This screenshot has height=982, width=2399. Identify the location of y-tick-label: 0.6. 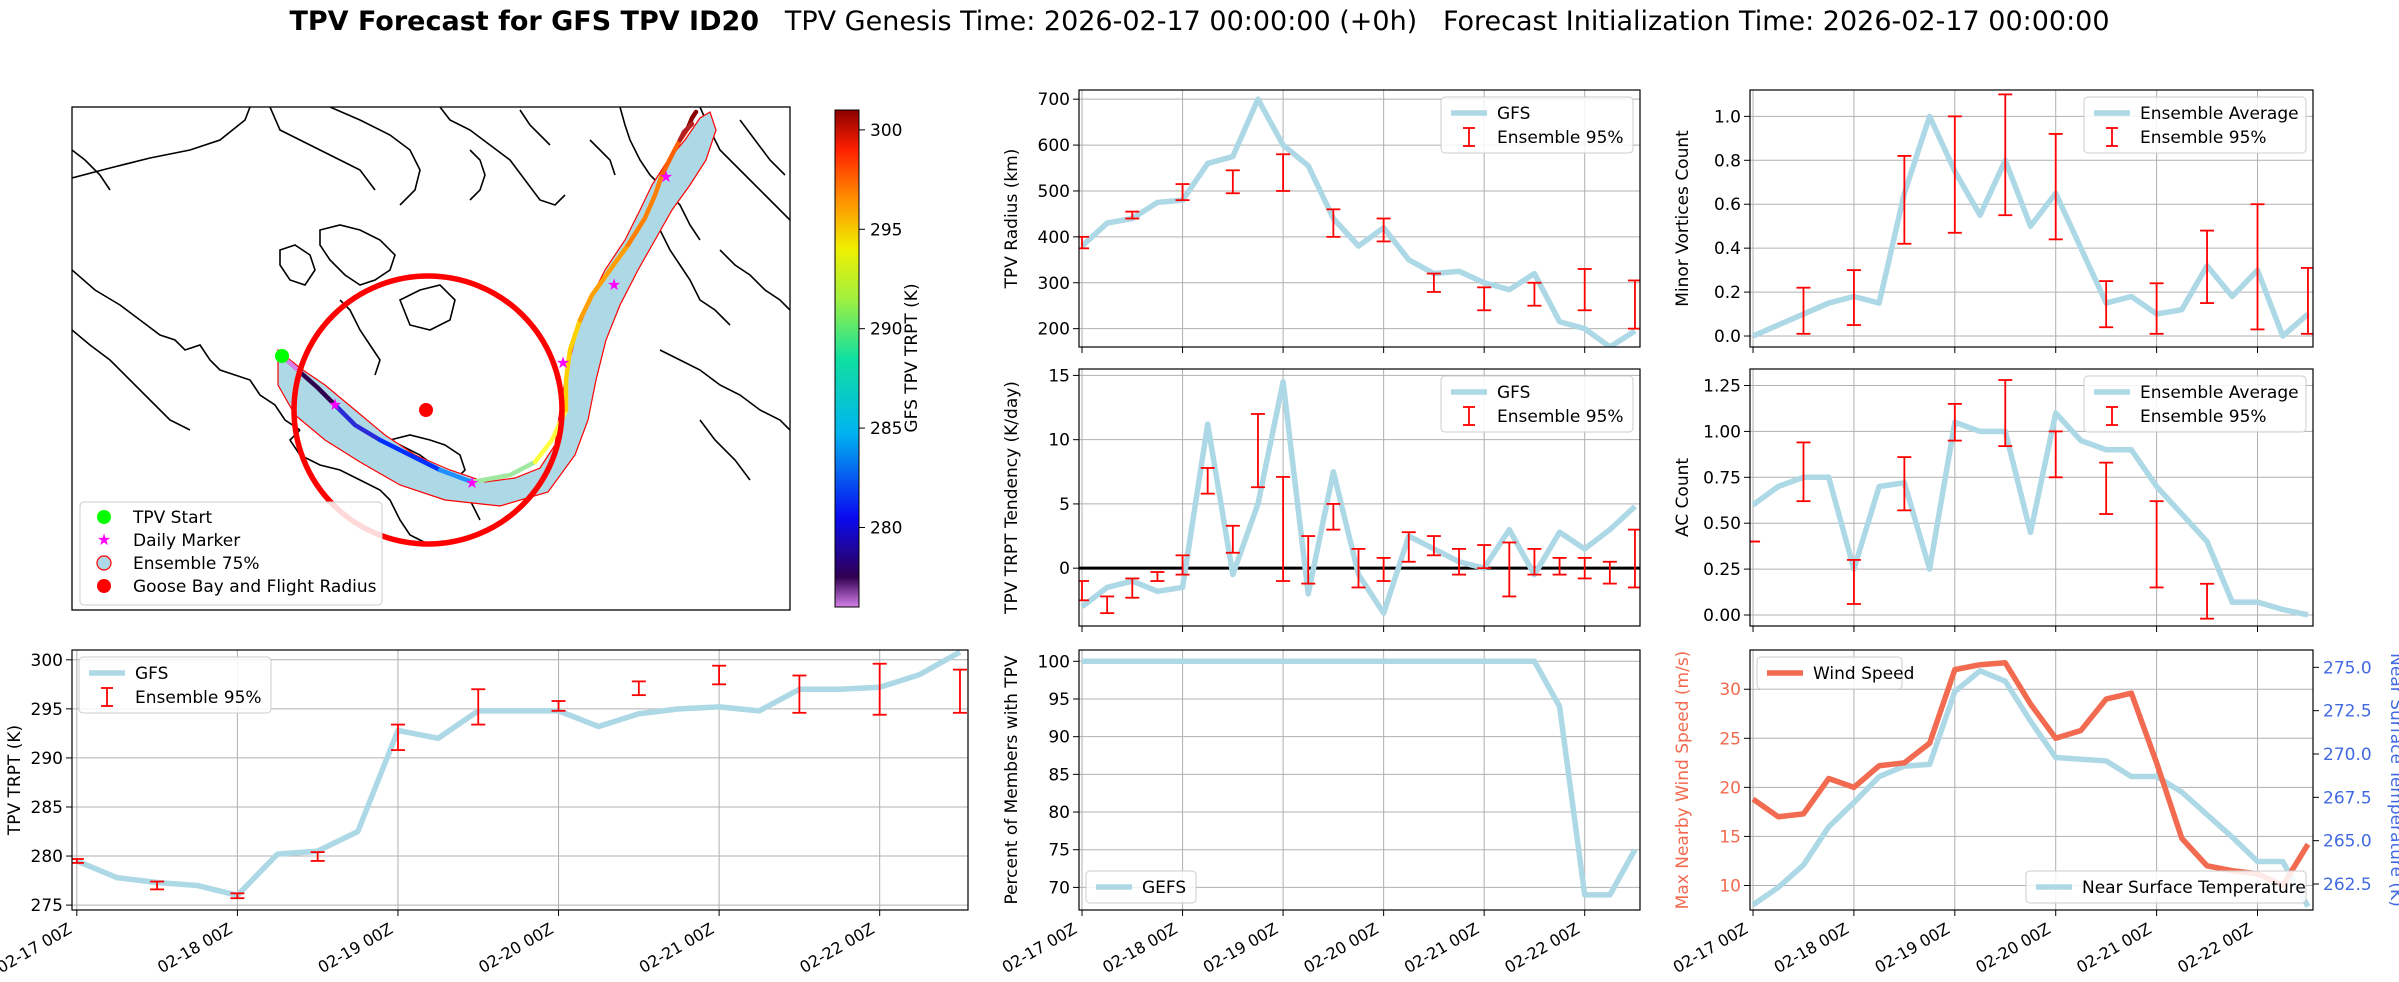
(1727, 205).